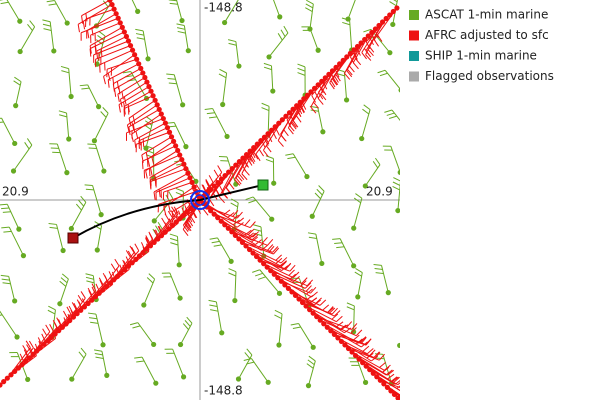  I want to click on center-ring, so click(200, 200).